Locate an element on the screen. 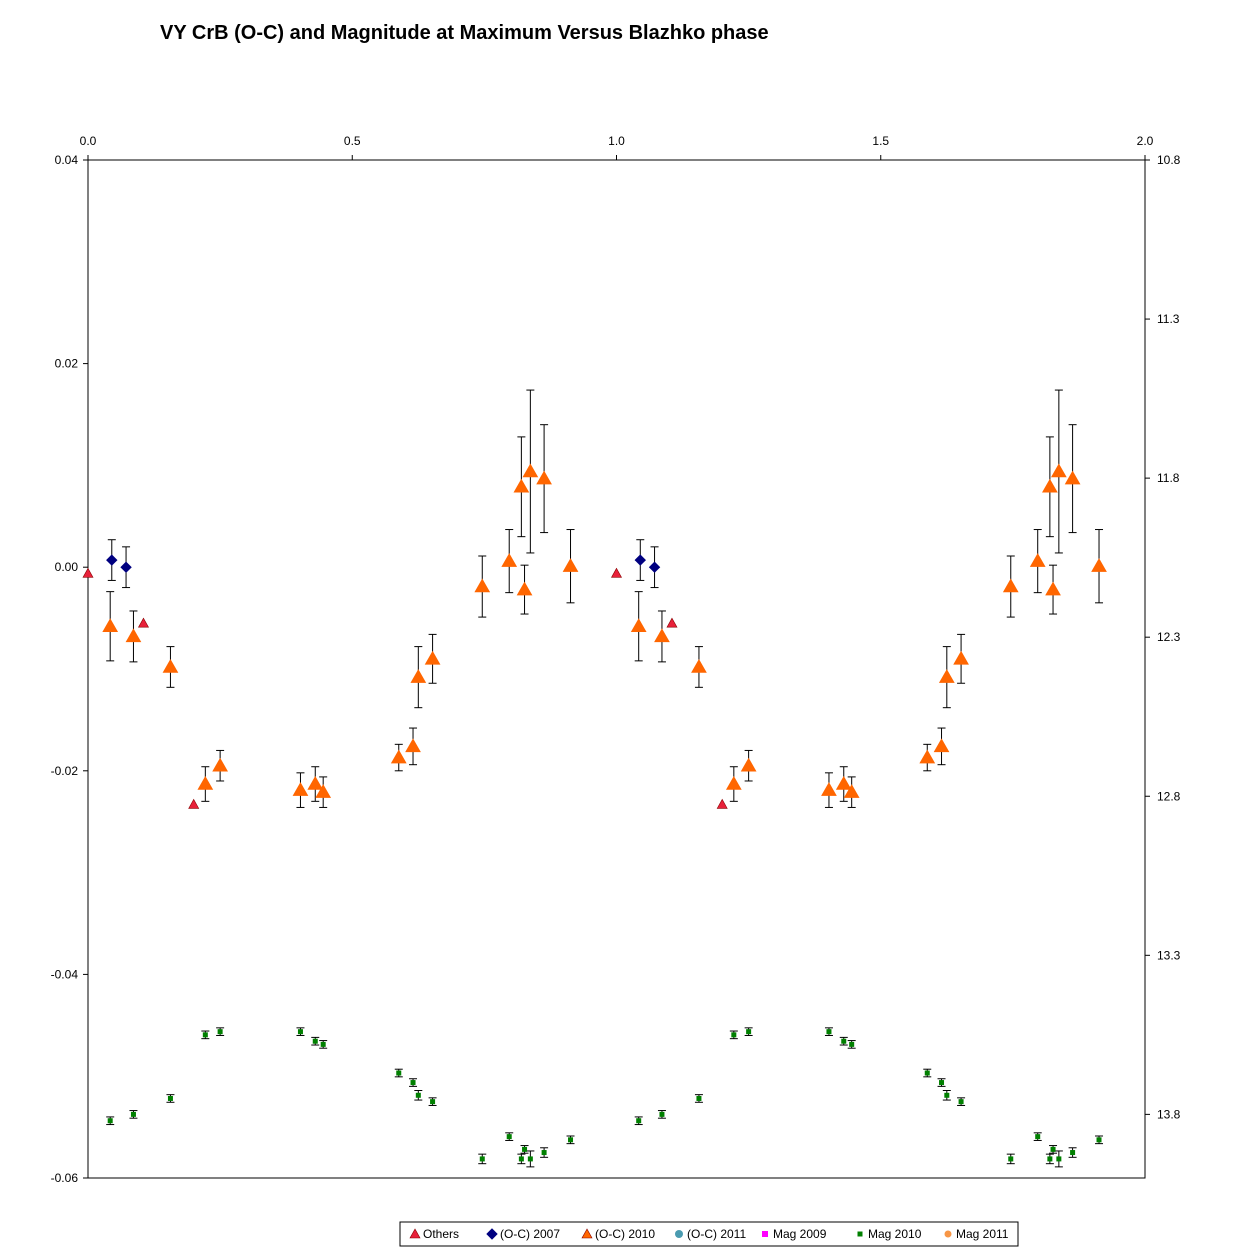 The width and height of the screenshot is (1233, 1253). legend-box is located at coordinates (709, 1234).